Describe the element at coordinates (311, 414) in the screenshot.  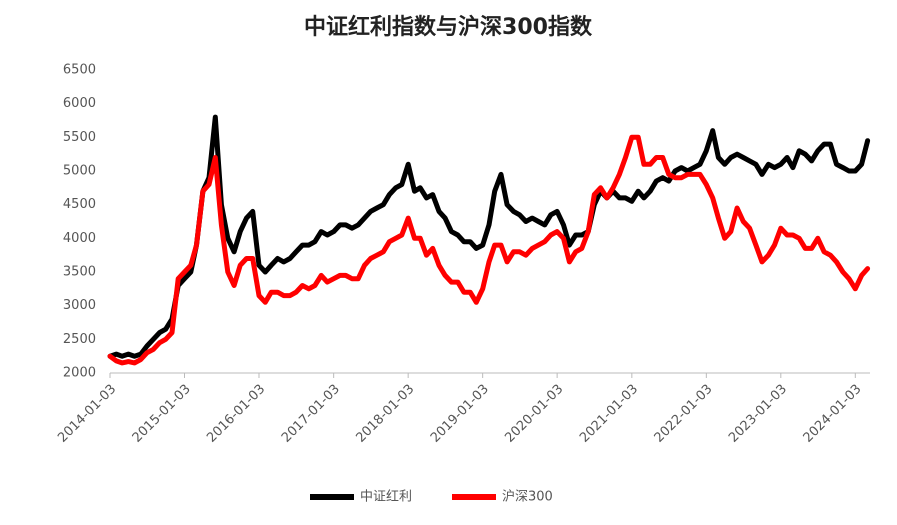
I see `x-tick-label: 2017-01-03` at that location.